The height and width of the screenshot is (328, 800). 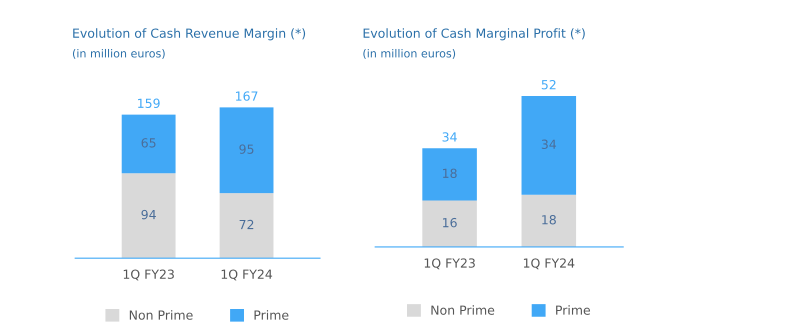 What do you see at coordinates (247, 96) in the screenshot?
I see `total-label: 167` at bounding box center [247, 96].